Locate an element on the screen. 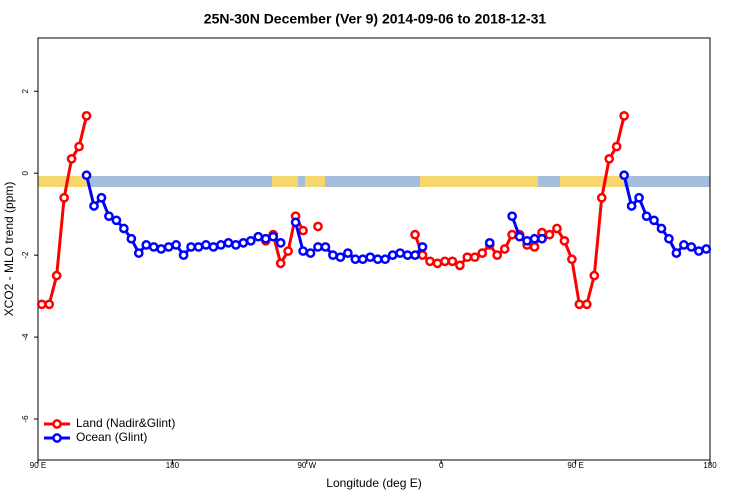  x-axis-label: Longitude (deg E) is located at coordinates (373, 483).